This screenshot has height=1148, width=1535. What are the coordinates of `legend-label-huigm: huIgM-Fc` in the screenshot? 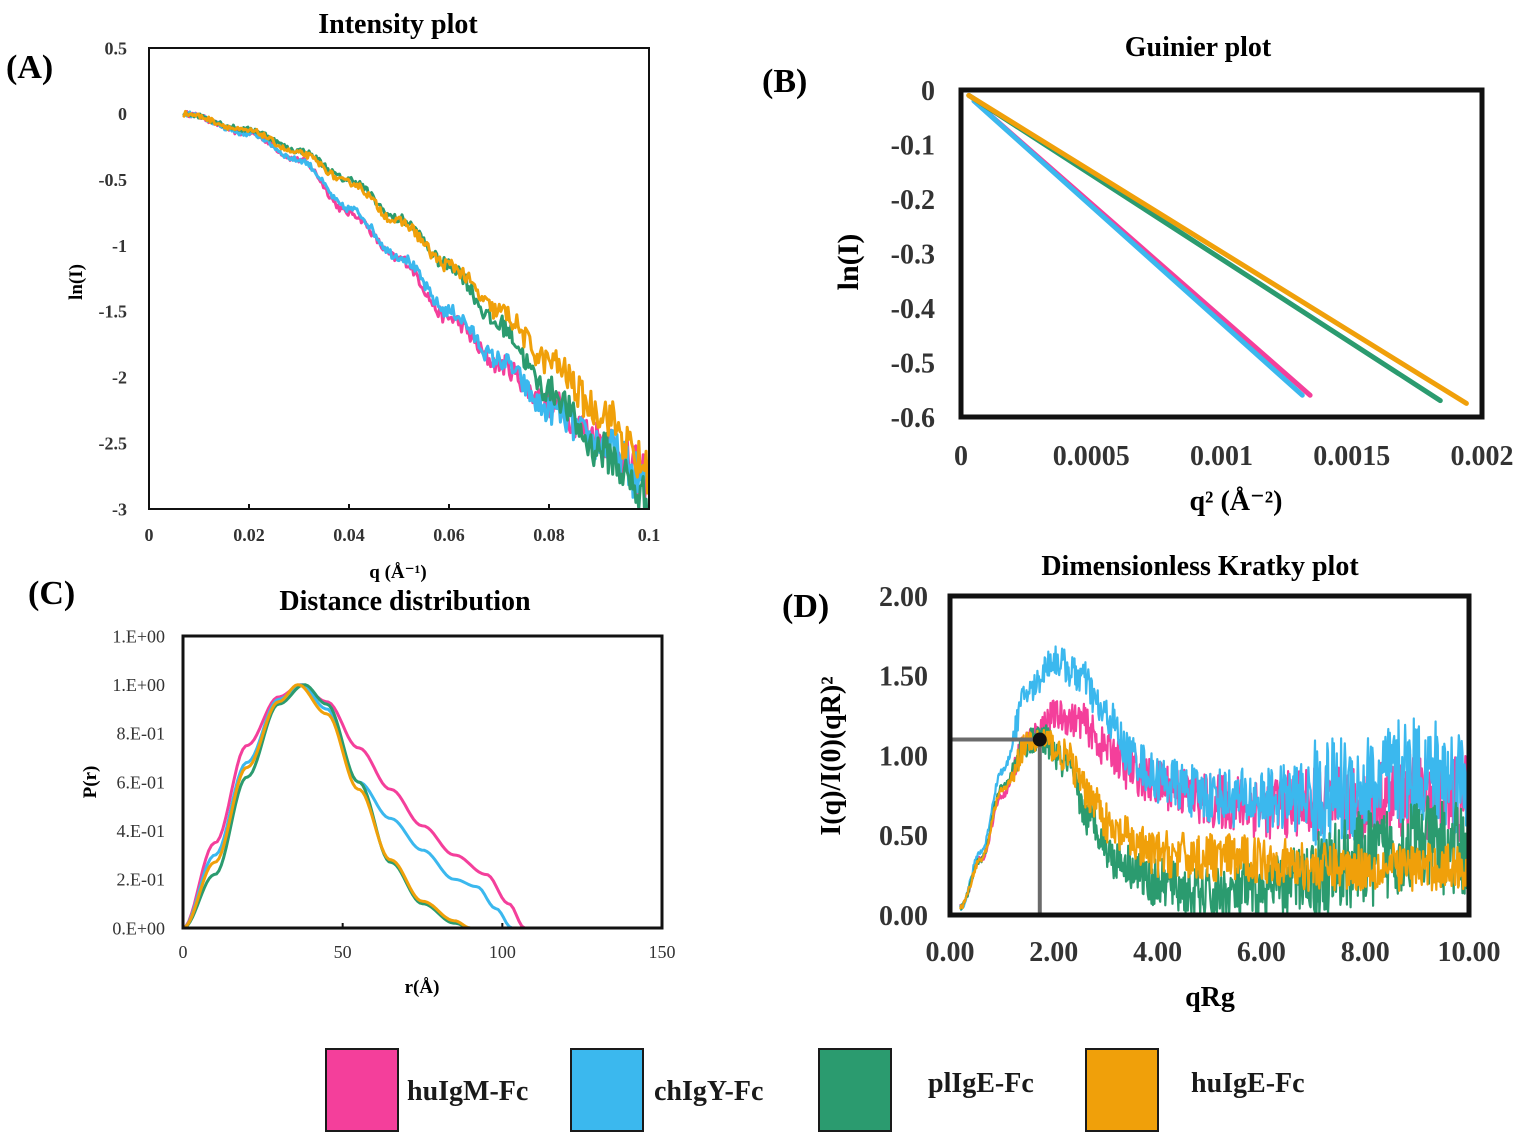 It's located at (468, 1091).